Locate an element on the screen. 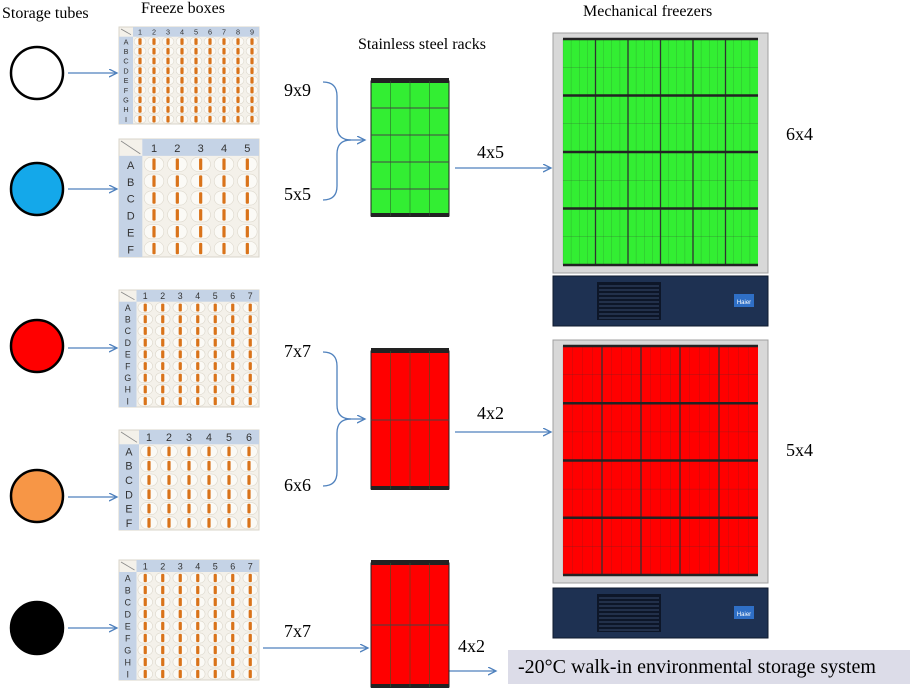 The width and height of the screenshot is (914, 693). box-size-9x9: 9x9 is located at coordinates (297, 90).